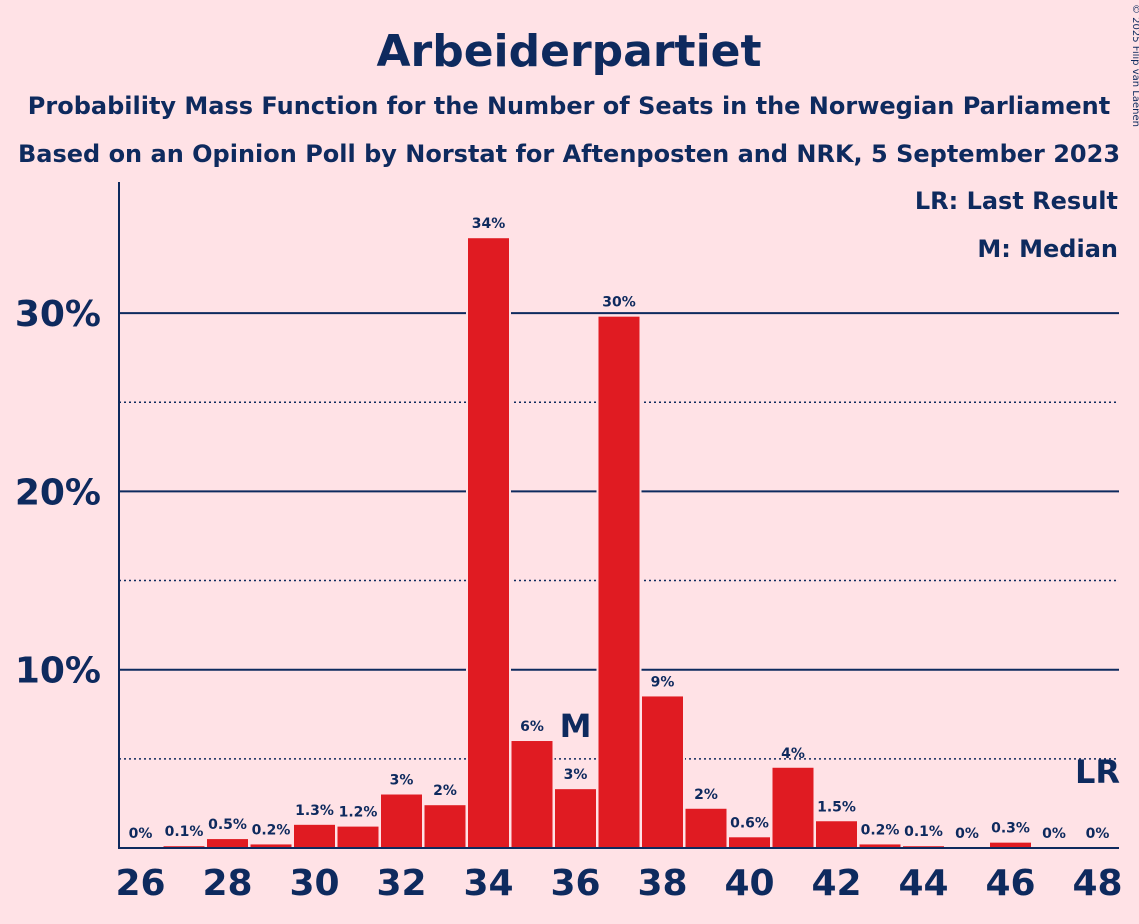 The height and width of the screenshot is (924, 1139). What do you see at coordinates (532, 727) in the screenshot?
I see `data-label: 6%` at bounding box center [532, 727].